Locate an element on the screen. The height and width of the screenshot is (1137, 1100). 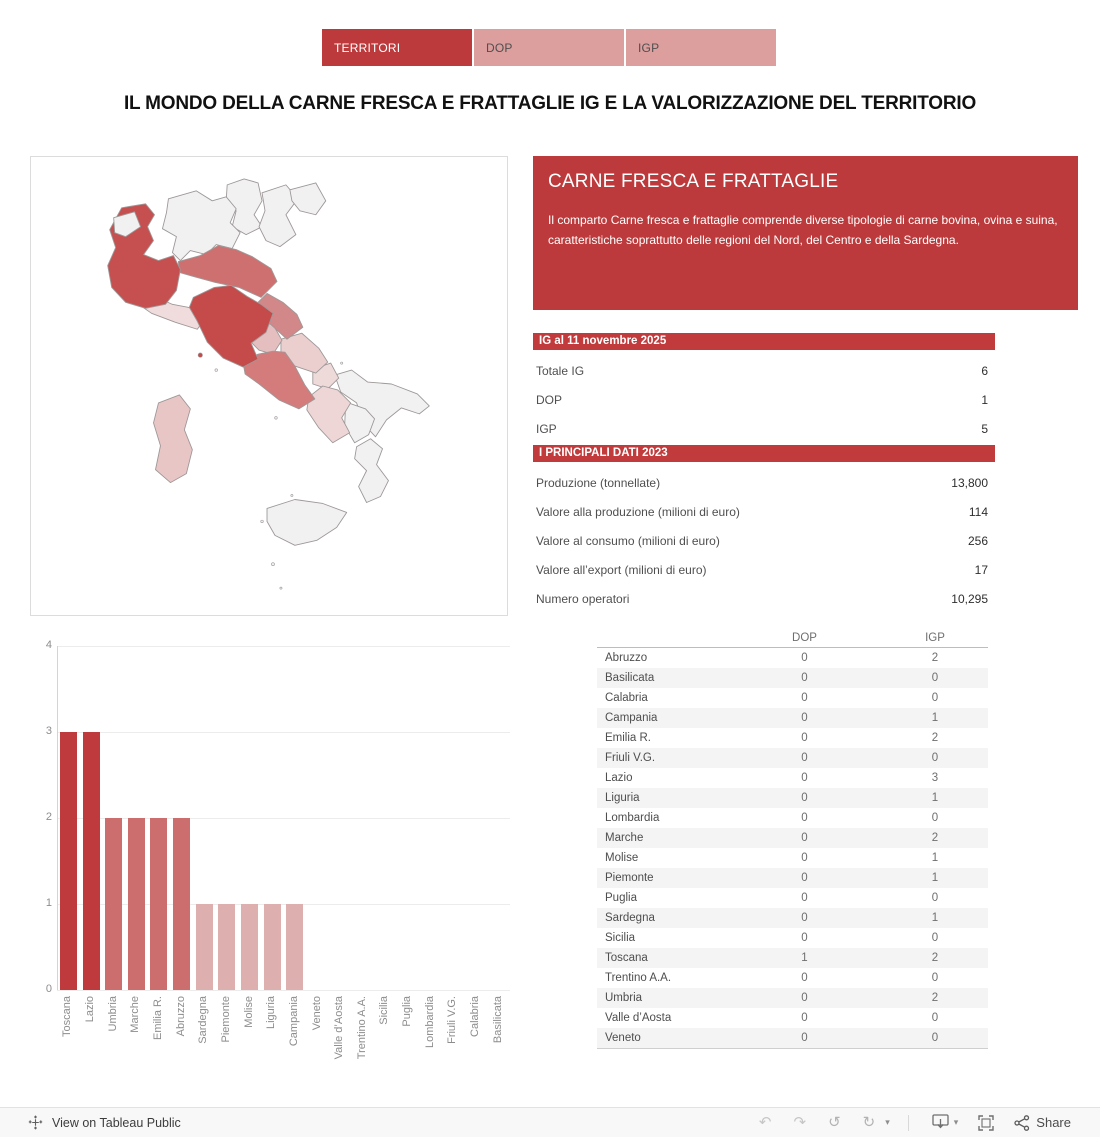
table-row-emilia-r: Emilia R. 0 2 is located at coordinates (792, 738).